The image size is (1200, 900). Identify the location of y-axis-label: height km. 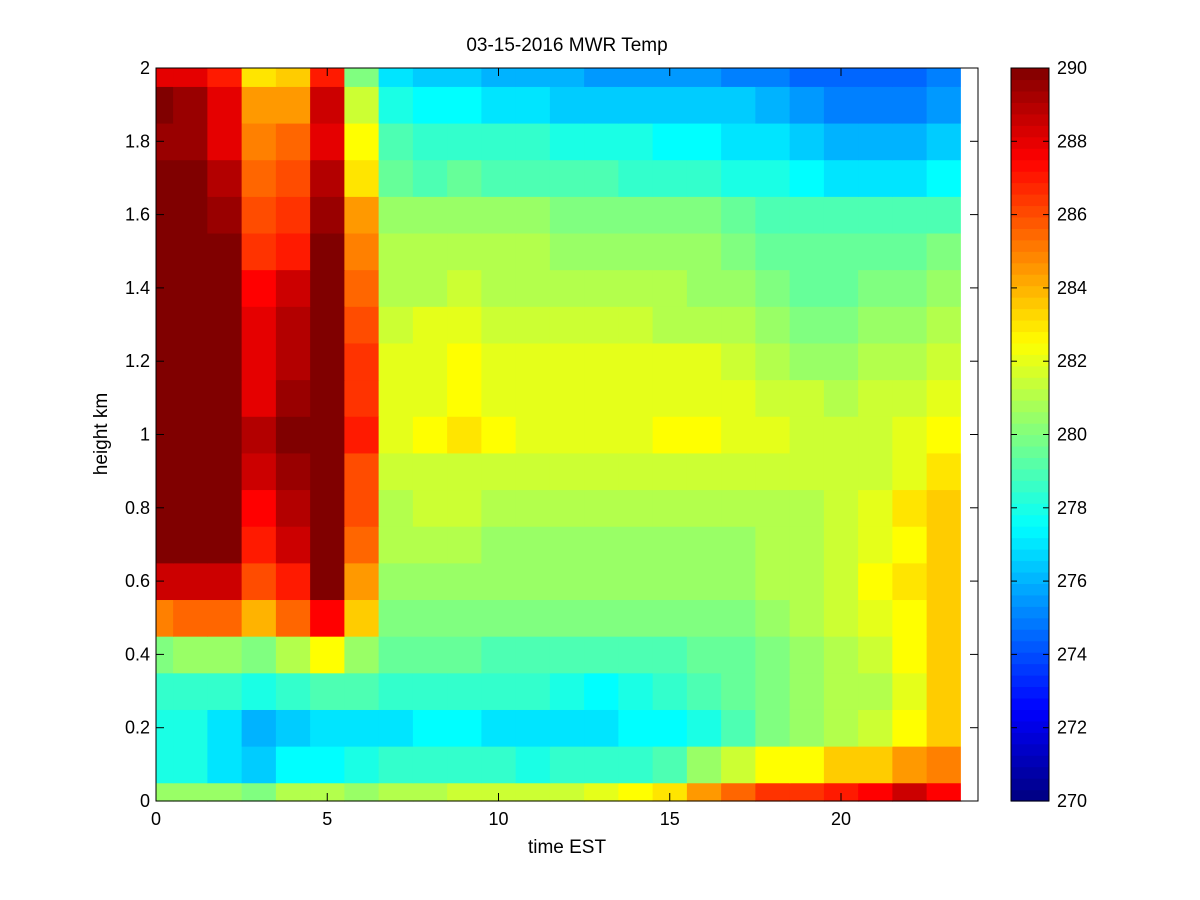
(101, 434).